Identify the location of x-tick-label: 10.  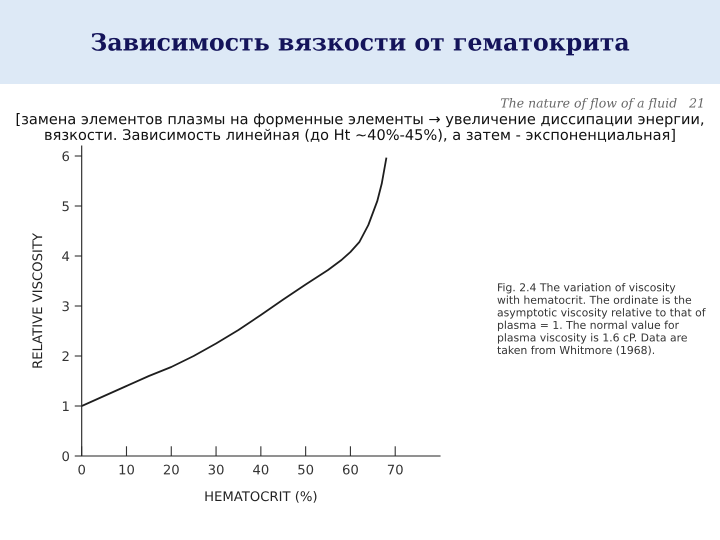
(127, 469).